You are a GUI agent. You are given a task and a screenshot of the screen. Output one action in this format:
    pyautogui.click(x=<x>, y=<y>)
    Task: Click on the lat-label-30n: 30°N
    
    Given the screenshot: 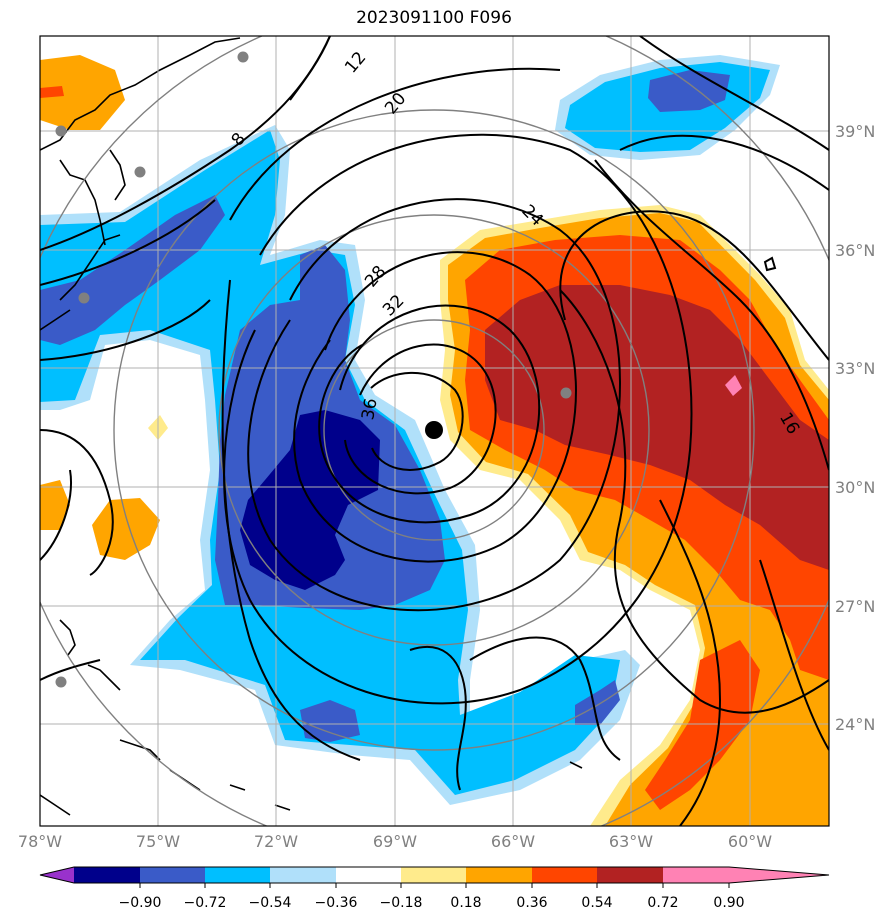 What is the action you would take?
    pyautogui.click(x=855, y=487)
    